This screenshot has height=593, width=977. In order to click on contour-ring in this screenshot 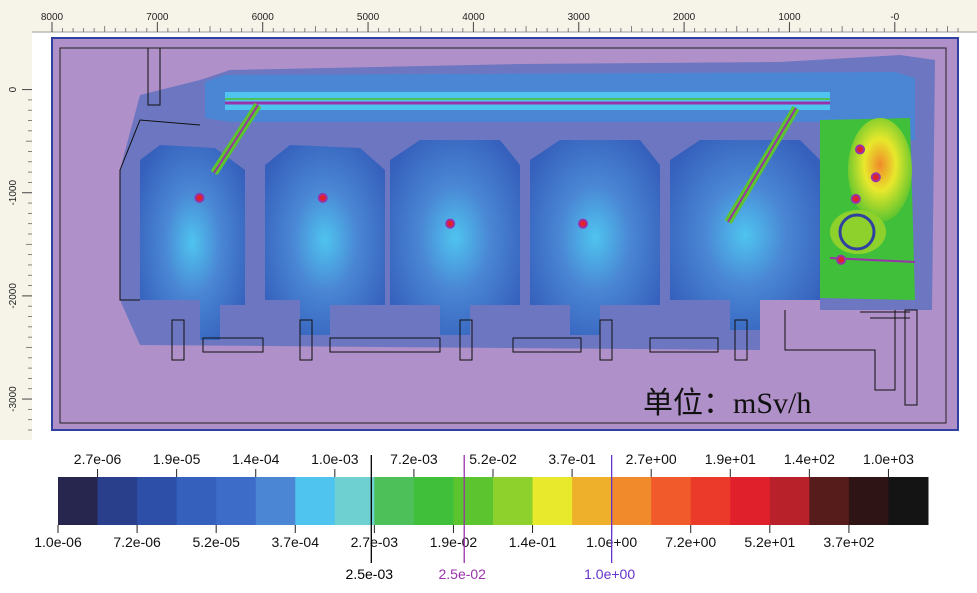, I will do `click(857, 232)`.